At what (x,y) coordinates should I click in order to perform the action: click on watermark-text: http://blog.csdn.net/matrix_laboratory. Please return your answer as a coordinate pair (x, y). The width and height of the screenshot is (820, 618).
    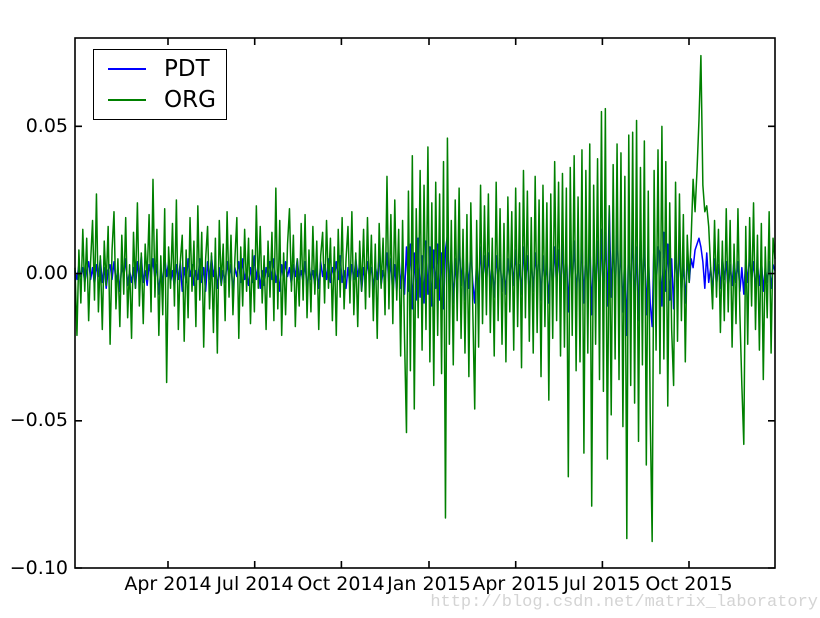
    Looking at the image, I should click on (624, 602).